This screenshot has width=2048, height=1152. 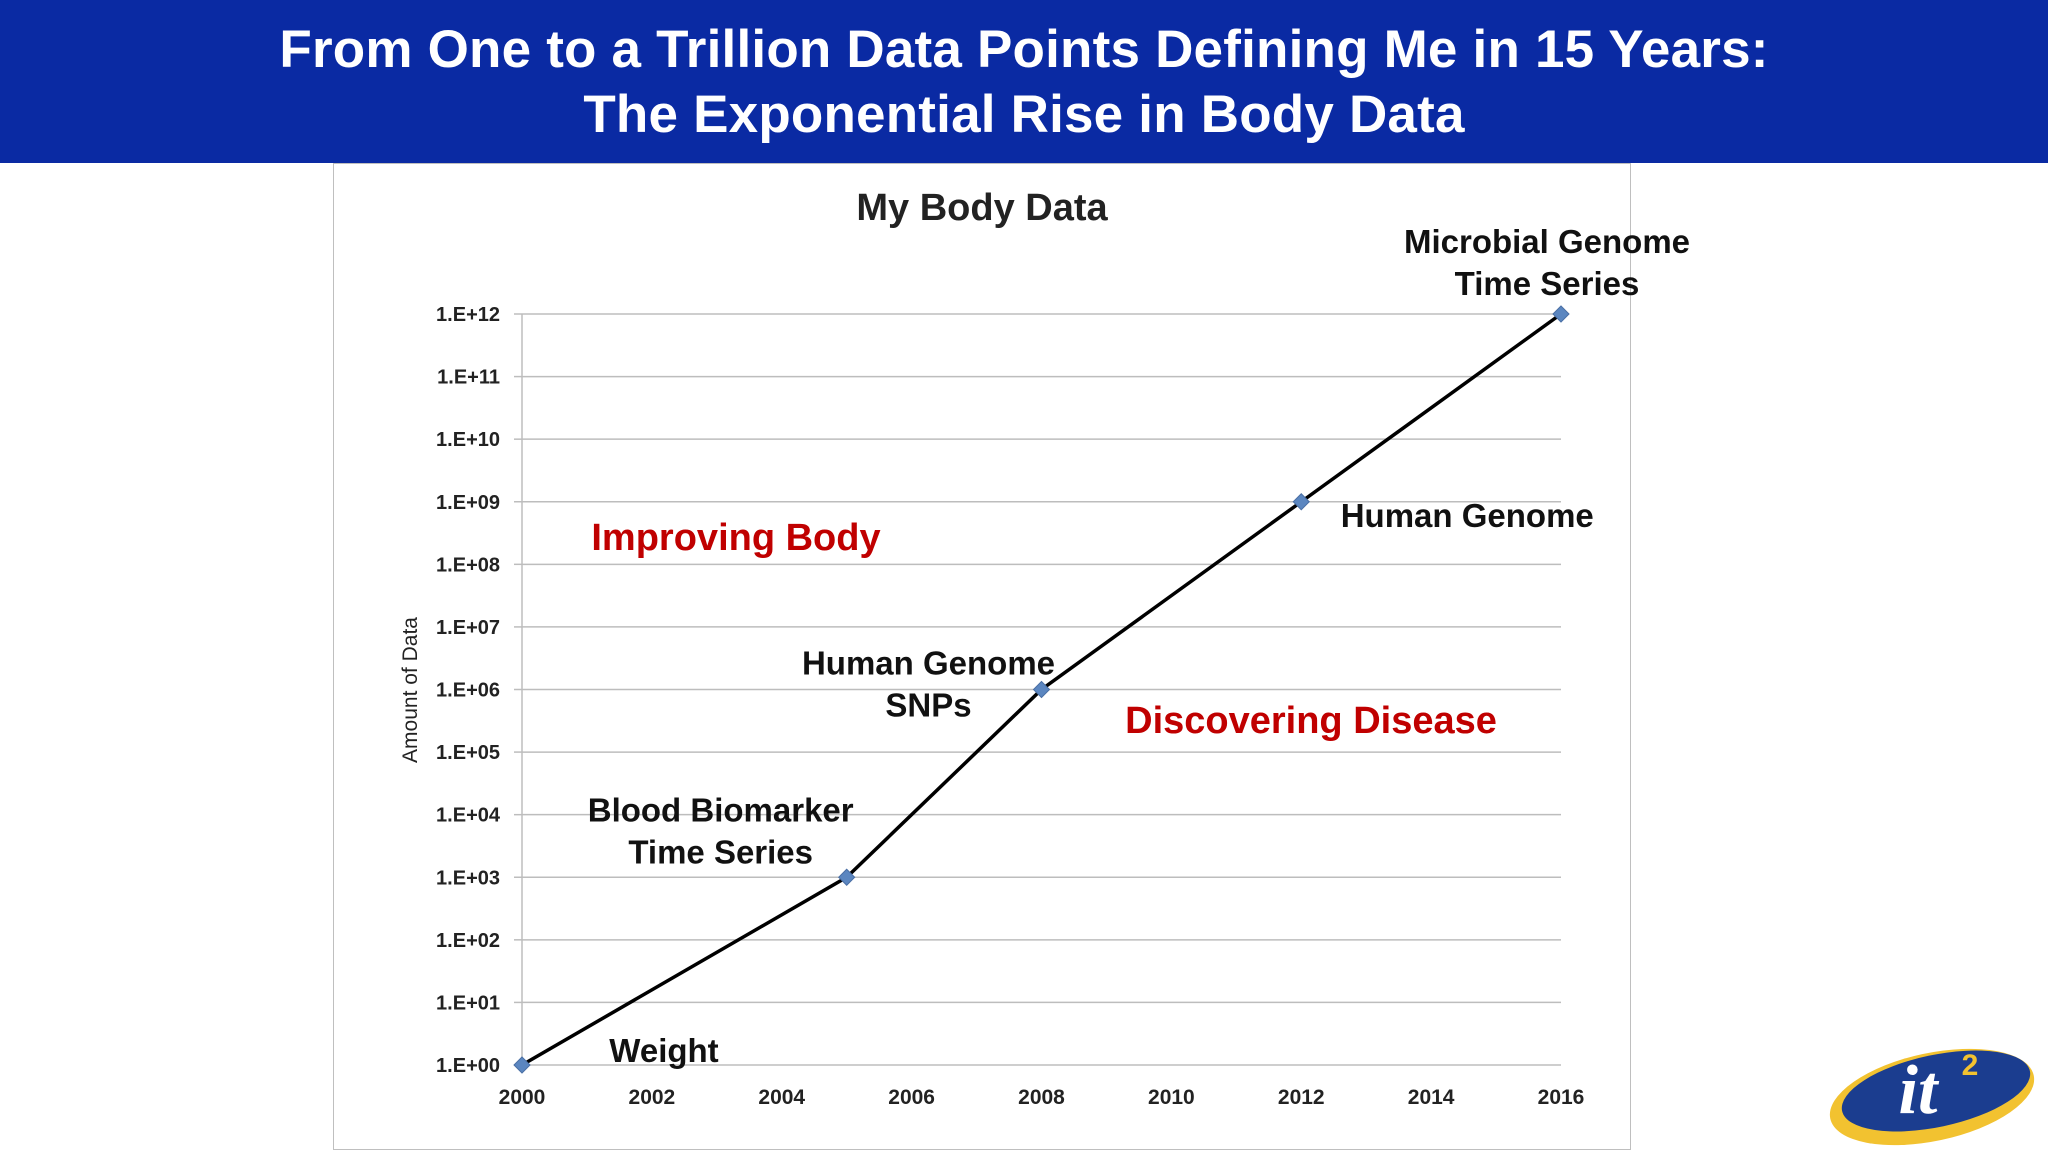 What do you see at coordinates (1970, 1065) in the screenshot?
I see `logo-superscript: 2` at bounding box center [1970, 1065].